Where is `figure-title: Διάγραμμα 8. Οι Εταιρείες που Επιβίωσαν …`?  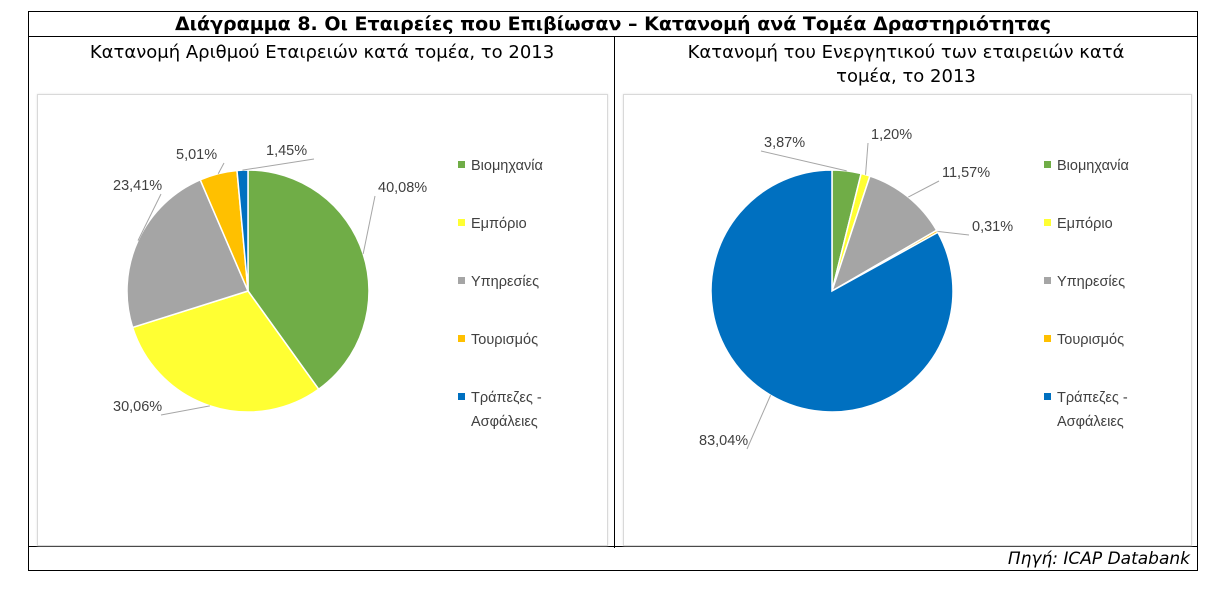 figure-title: Διάγραμμα 8. Οι Εταιρείες που Επιβίωσαν … is located at coordinates (613, 24).